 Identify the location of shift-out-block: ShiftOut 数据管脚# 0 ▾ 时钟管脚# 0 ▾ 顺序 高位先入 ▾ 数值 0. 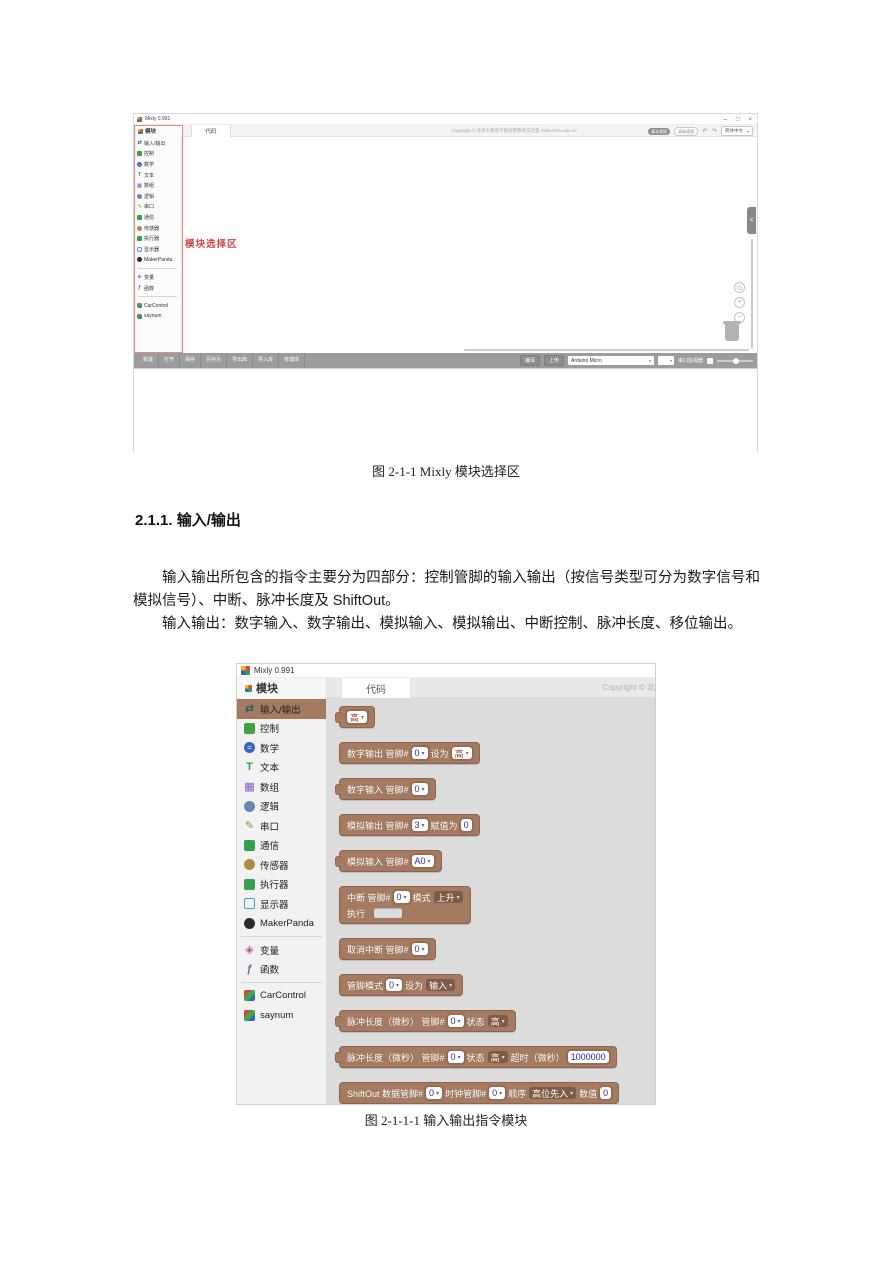
(479, 1093).